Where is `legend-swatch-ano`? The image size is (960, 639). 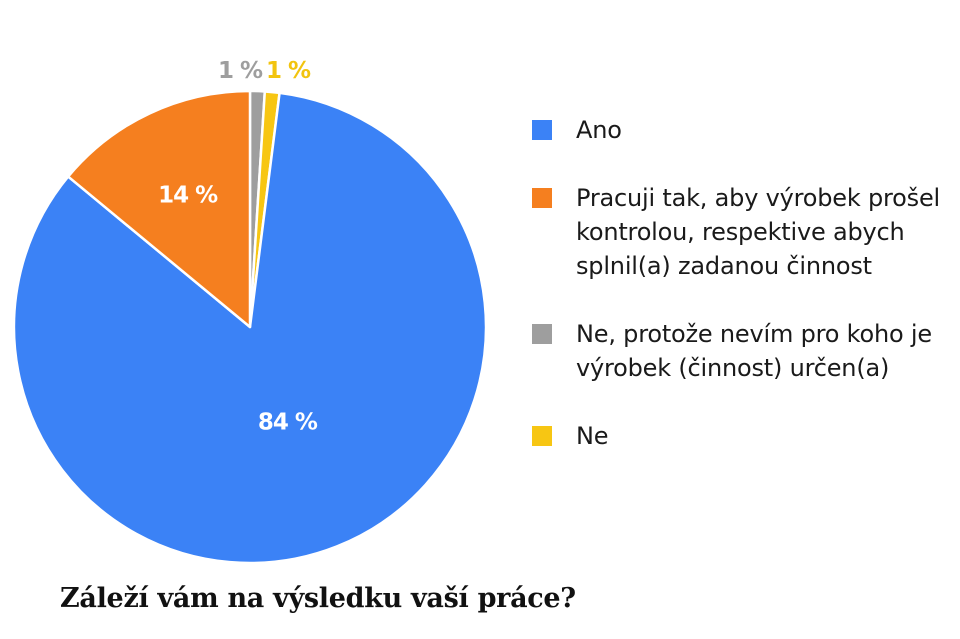 legend-swatch-ano is located at coordinates (542, 130).